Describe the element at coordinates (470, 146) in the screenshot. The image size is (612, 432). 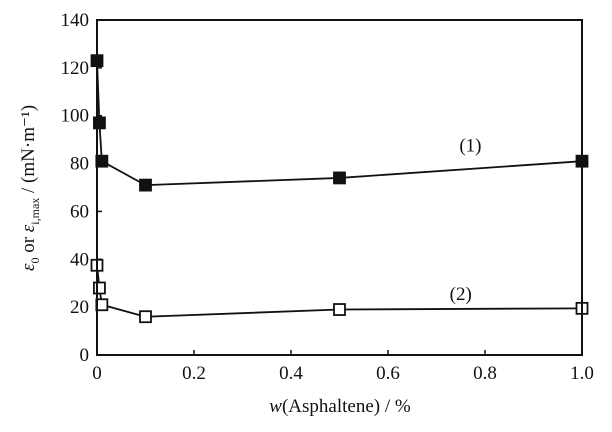
I see `series-annotation: (1)` at that location.